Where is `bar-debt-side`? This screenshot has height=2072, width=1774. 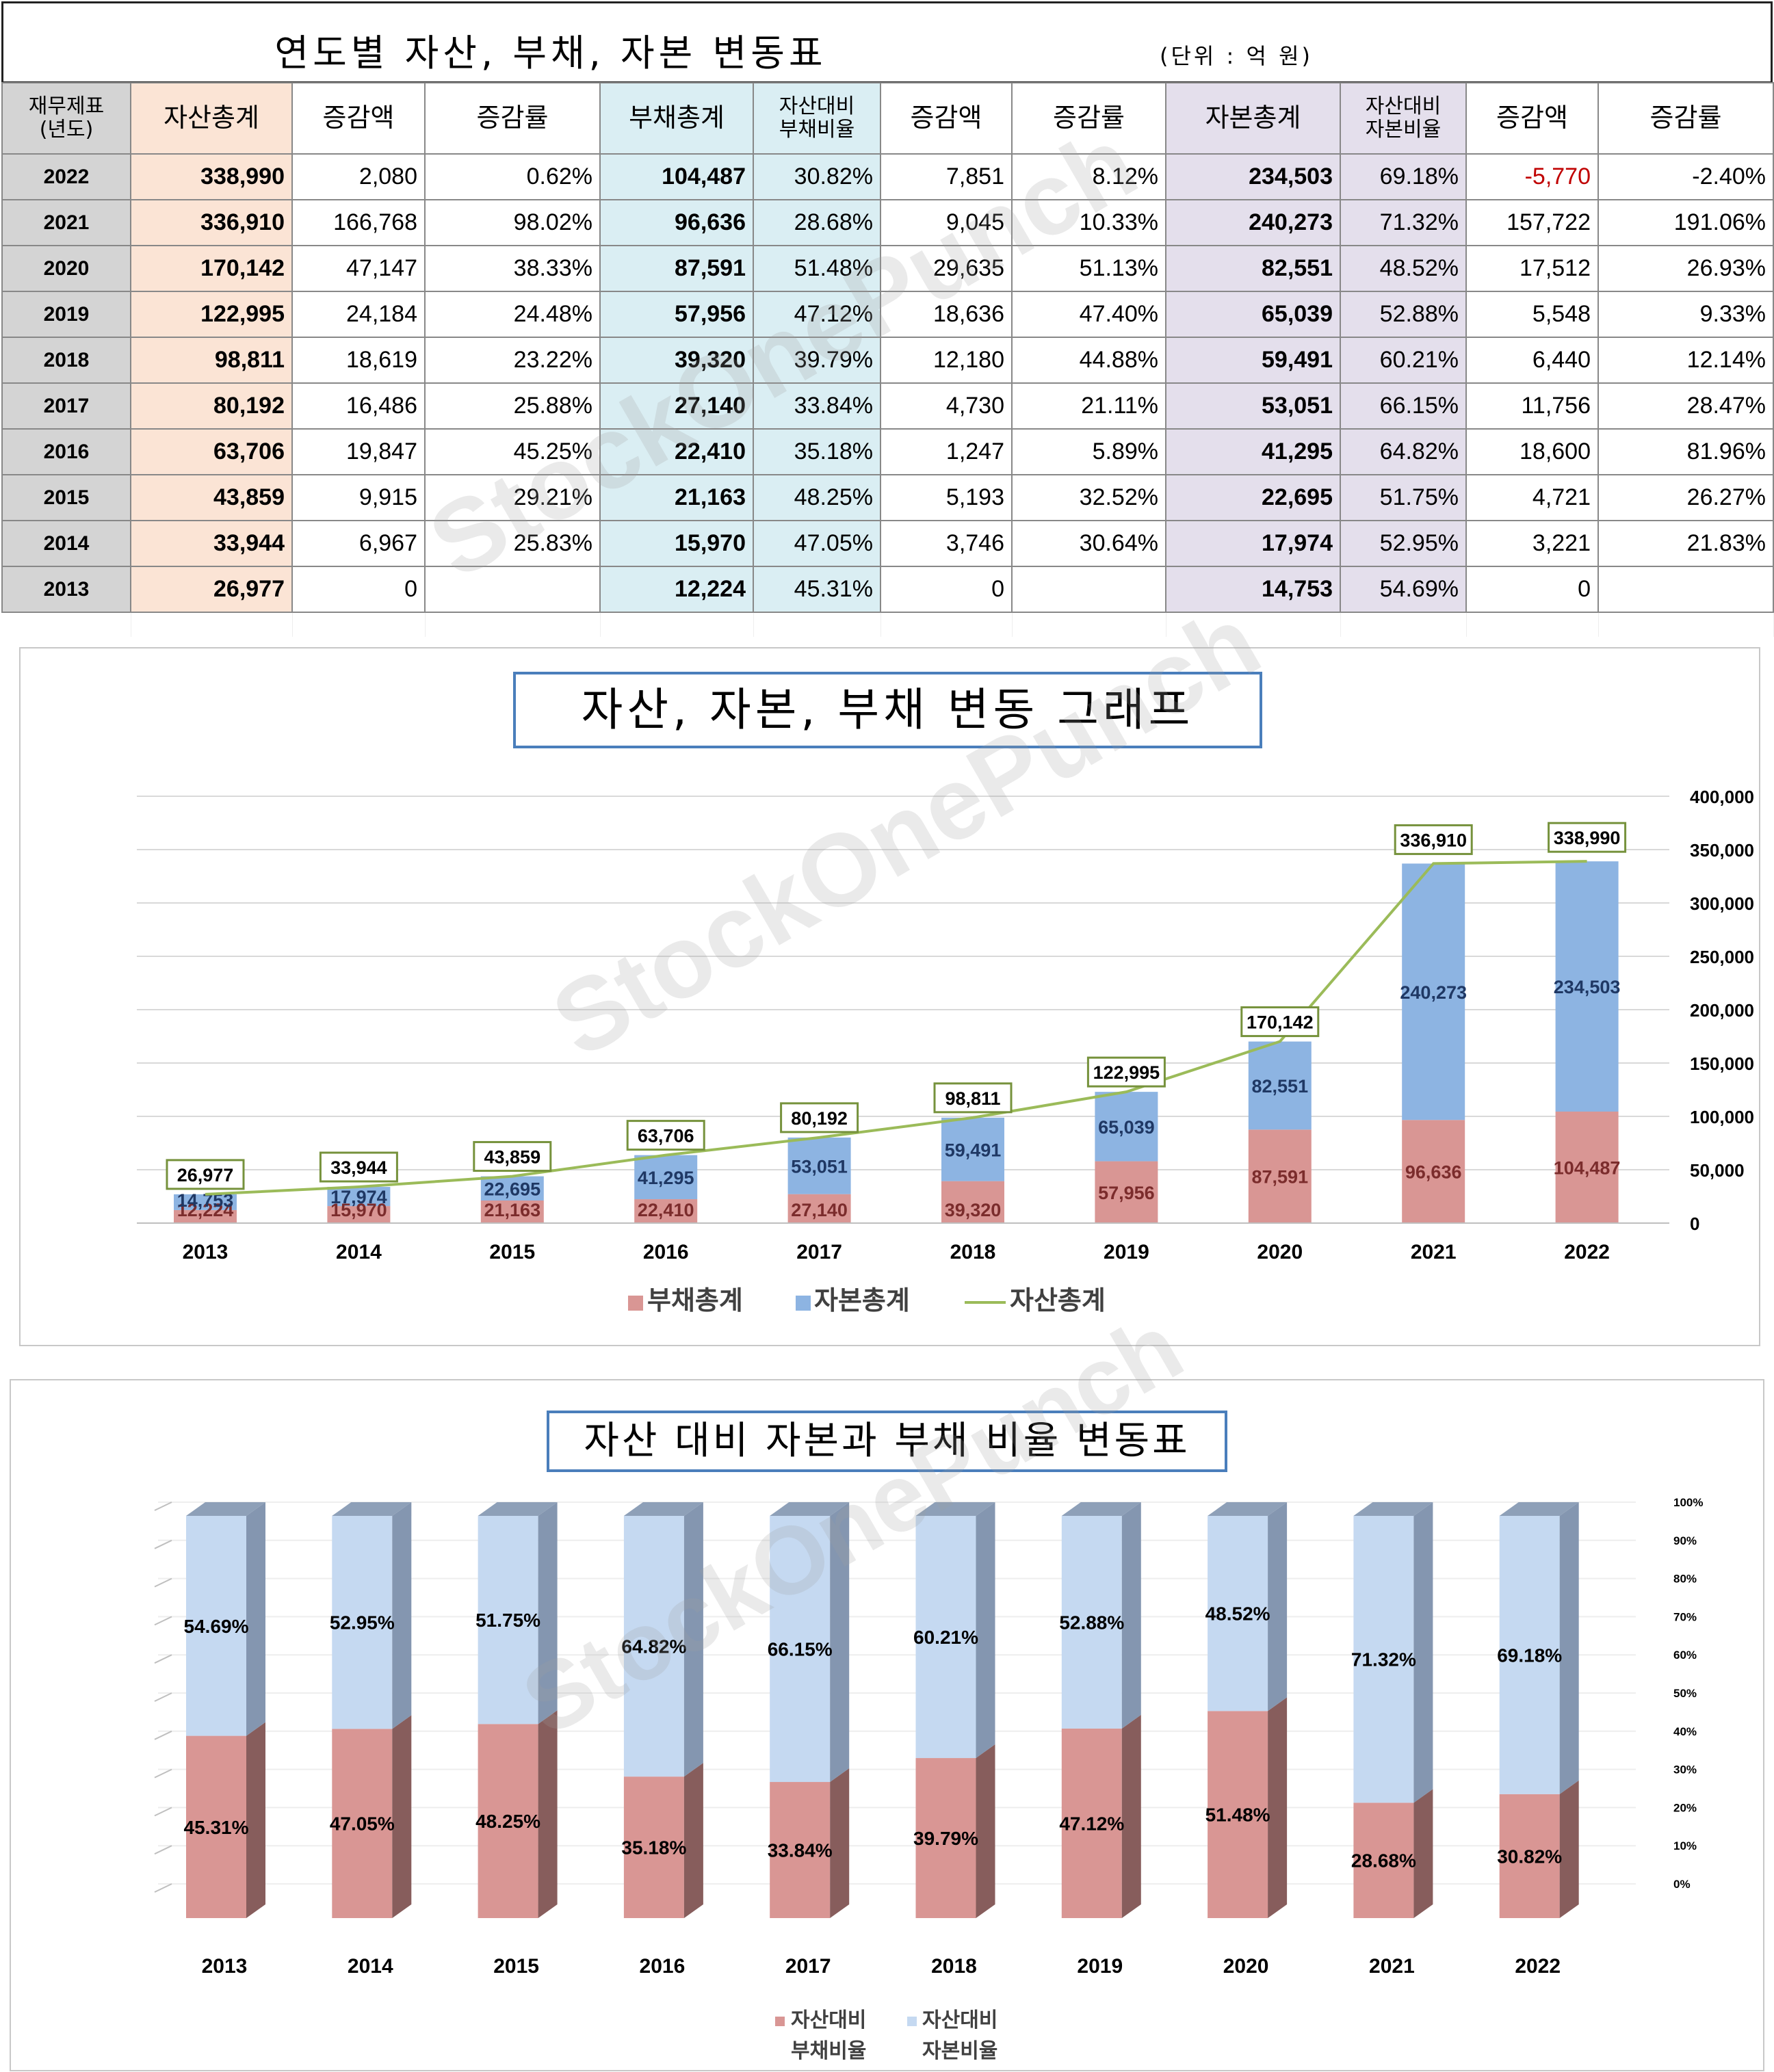 bar-debt-side is located at coordinates (255, 1820).